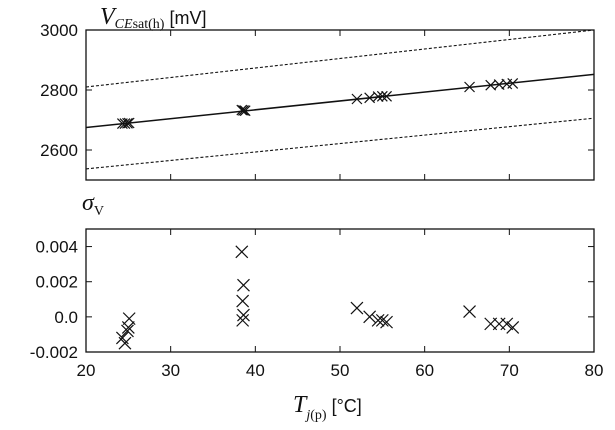 The image size is (615, 430). What do you see at coordinates (88, 203) in the screenshot?
I see `bottom-y-symbol: σ` at bounding box center [88, 203].